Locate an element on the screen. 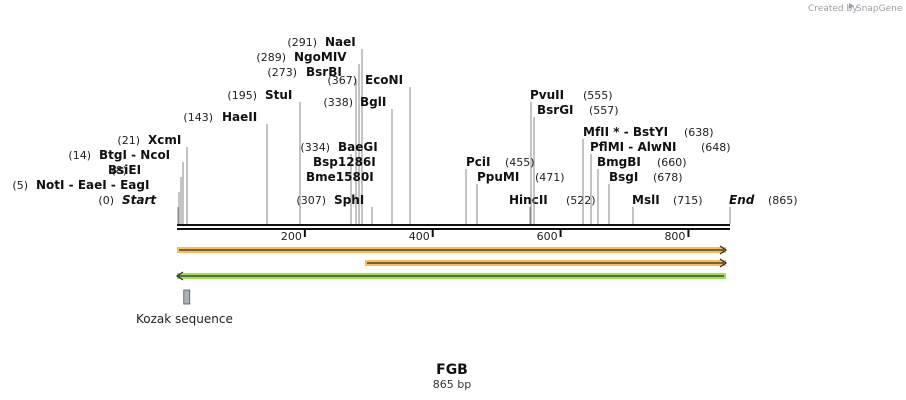 This screenshot has width=906, height=400. enzyme-name: PciI is located at coordinates (478, 162).